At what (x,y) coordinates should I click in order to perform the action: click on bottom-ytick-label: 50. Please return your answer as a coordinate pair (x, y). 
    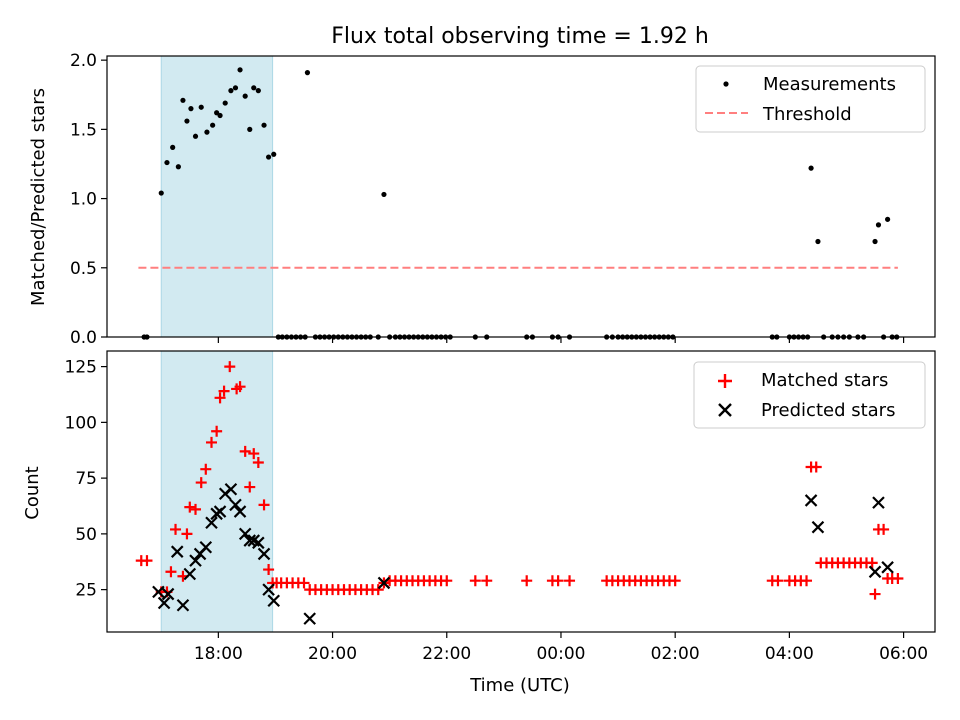
    Looking at the image, I should click on (86, 535).